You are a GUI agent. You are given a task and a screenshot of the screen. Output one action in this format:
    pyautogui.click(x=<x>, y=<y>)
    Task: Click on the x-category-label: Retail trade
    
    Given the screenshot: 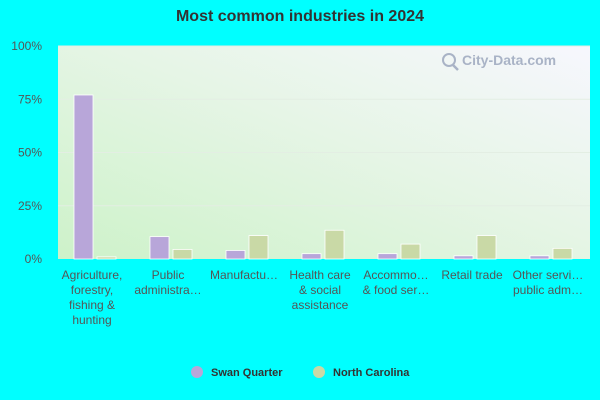 What is the action you would take?
    pyautogui.click(x=472, y=275)
    